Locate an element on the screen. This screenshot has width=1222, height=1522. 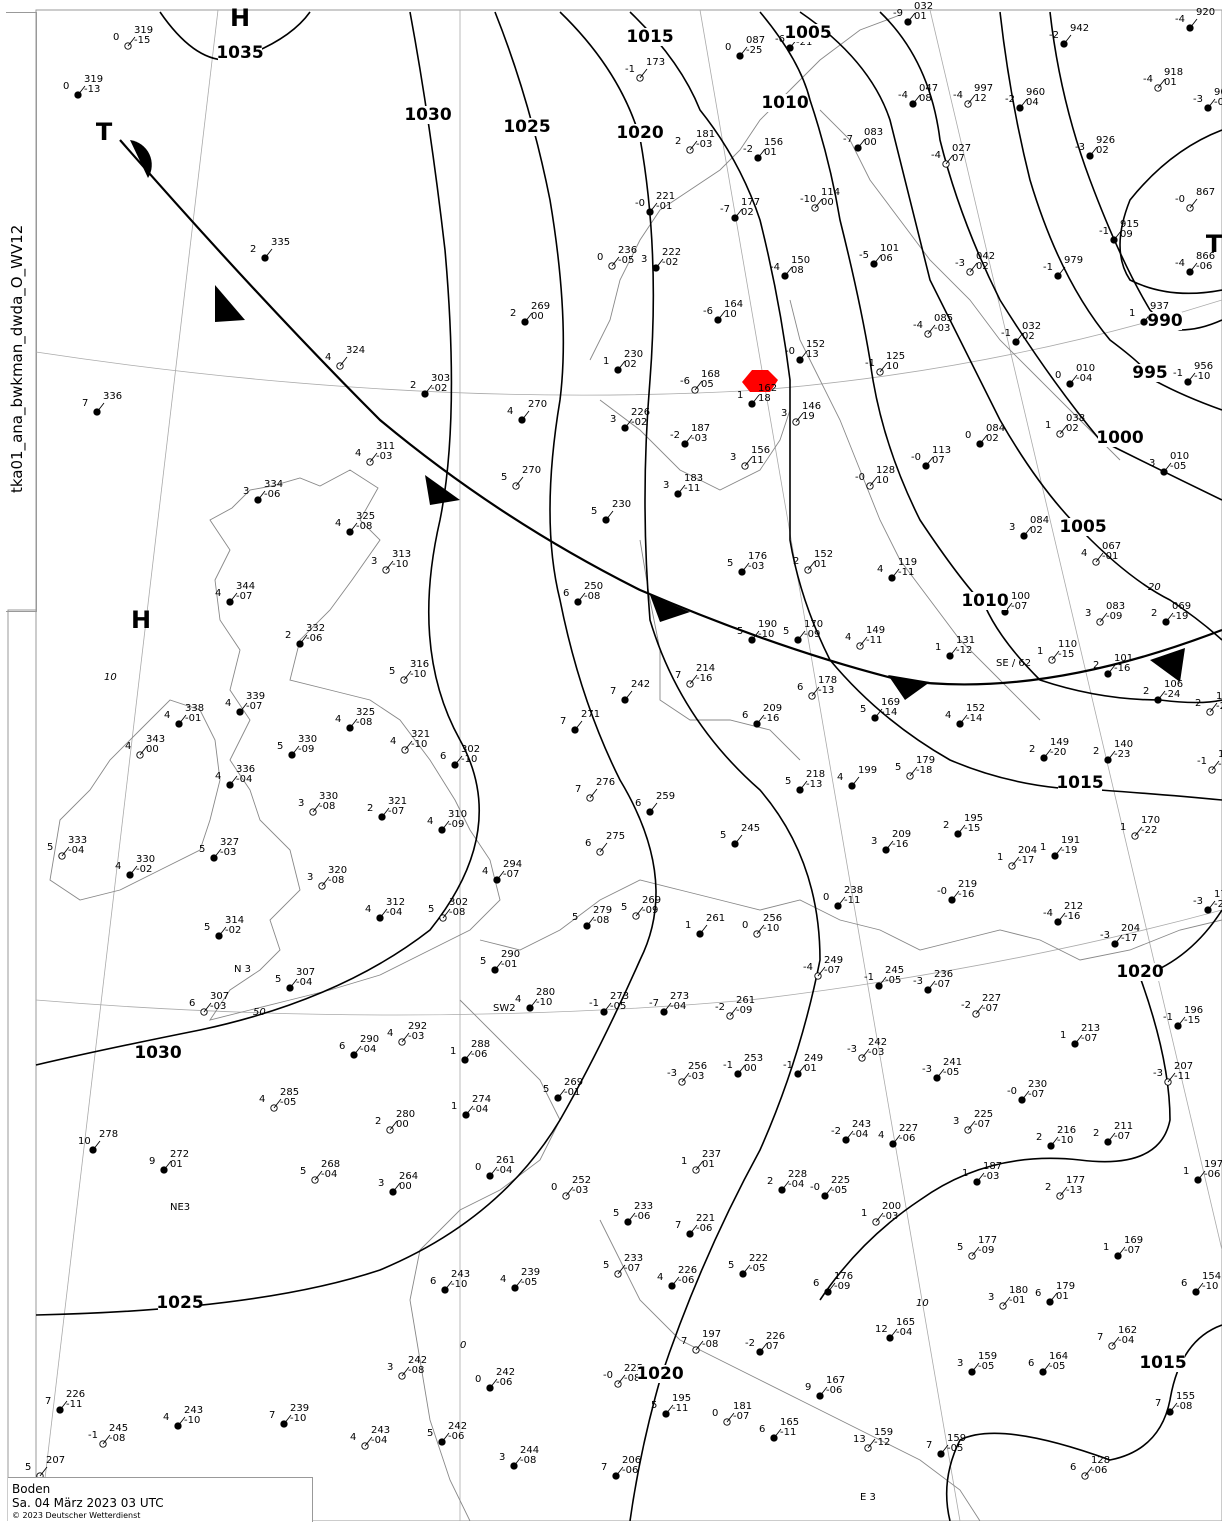
map-title-box: tka01_ana_bwkman_dwda_O_WV12 is located at coordinates (21, 312).